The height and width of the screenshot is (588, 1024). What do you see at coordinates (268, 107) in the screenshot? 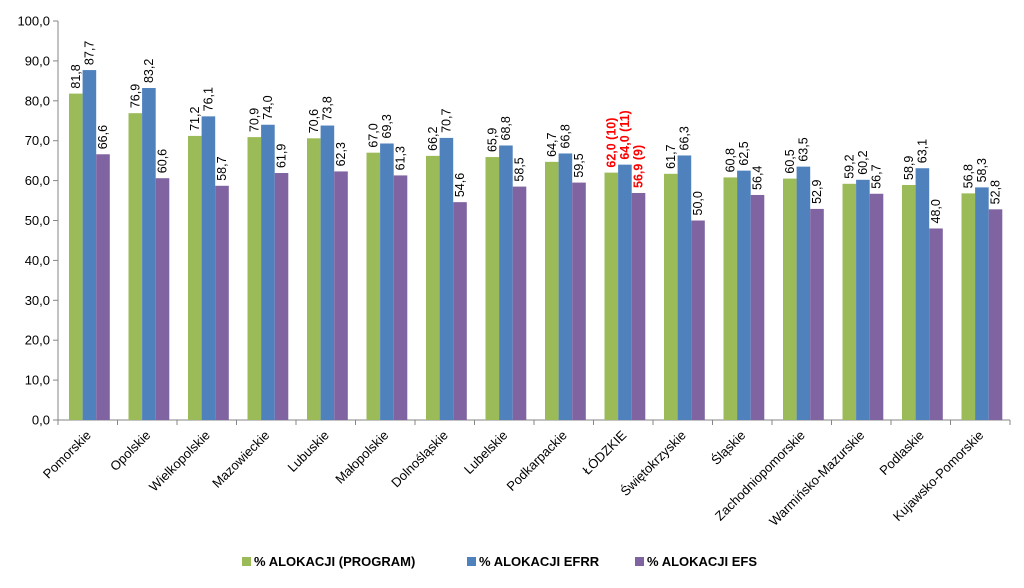
I see `data-label: 74,0` at bounding box center [268, 107].